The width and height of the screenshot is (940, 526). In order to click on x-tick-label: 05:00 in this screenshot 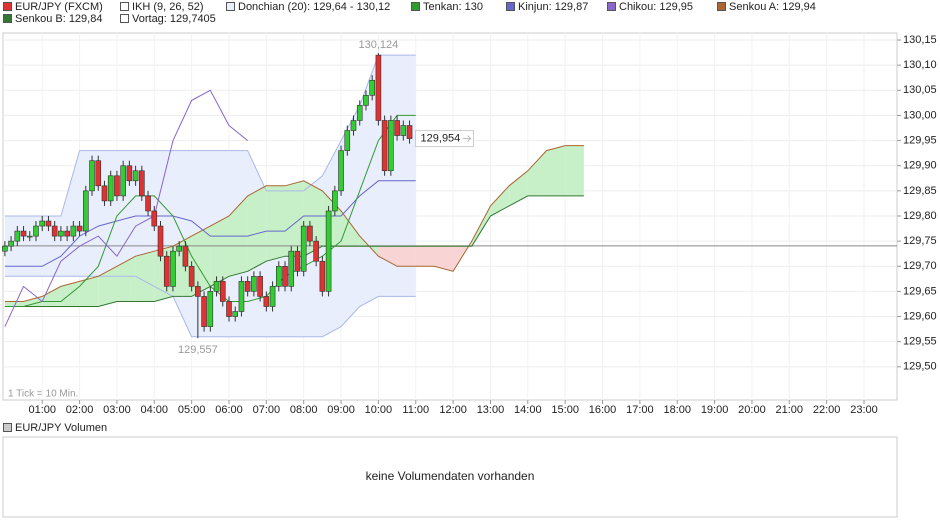, I will do `click(192, 410)`.